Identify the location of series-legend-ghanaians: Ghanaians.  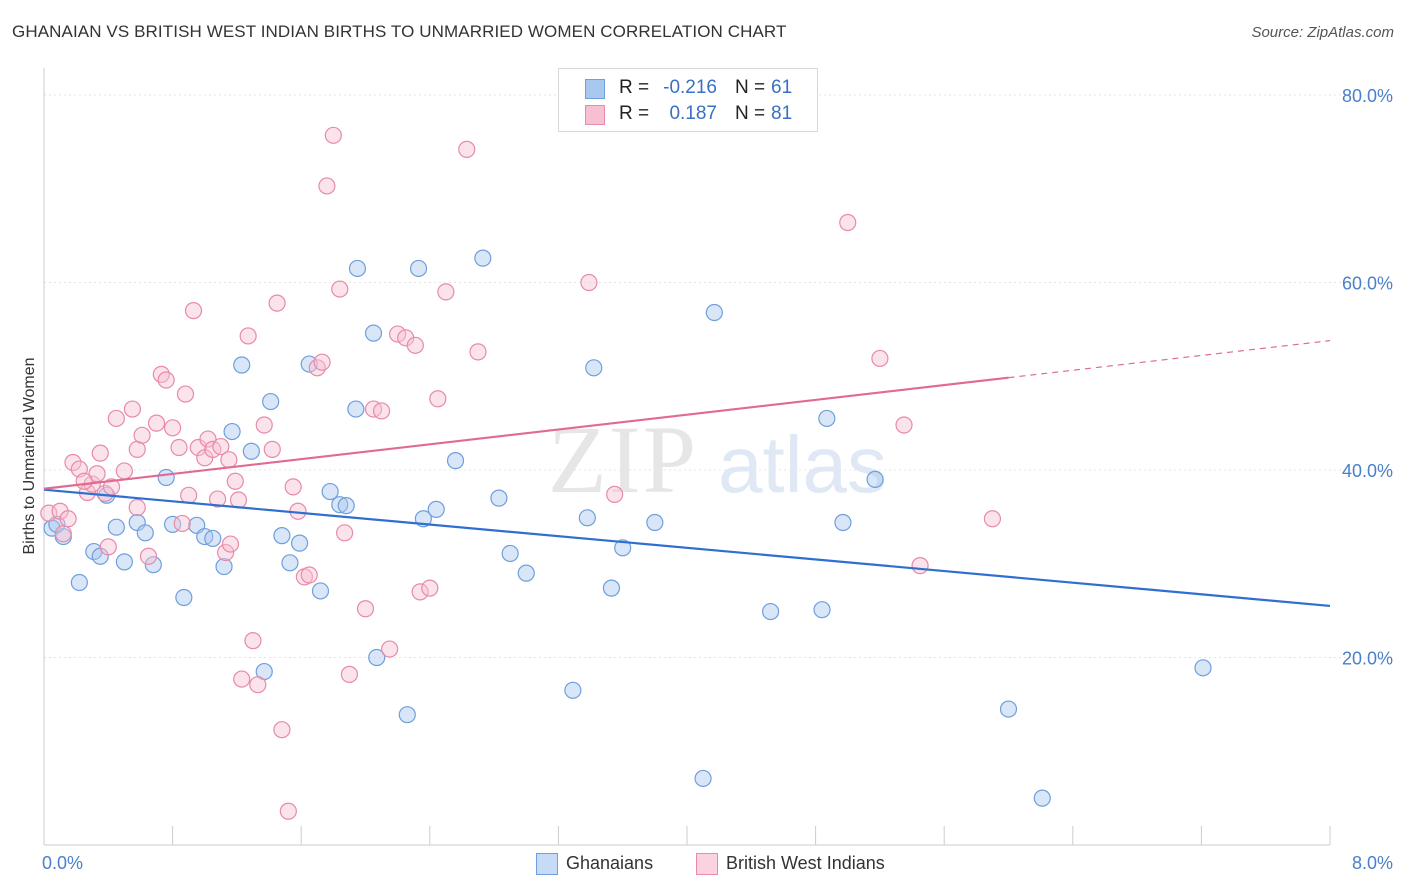
(606, 864).